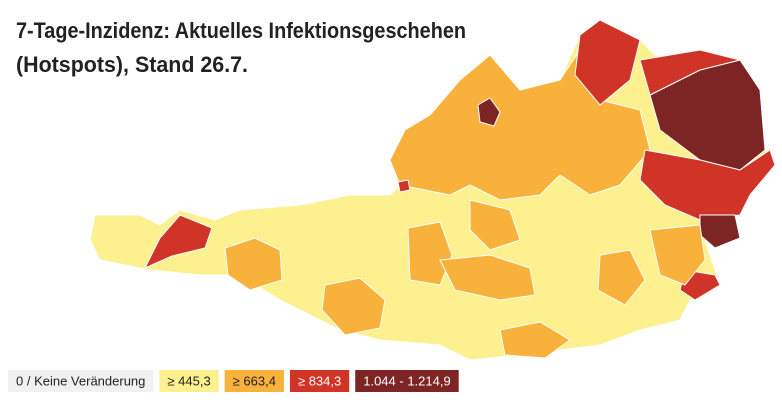 The width and height of the screenshot is (782, 405). I want to click on legend-item: ≥ 445,3, so click(189, 381).